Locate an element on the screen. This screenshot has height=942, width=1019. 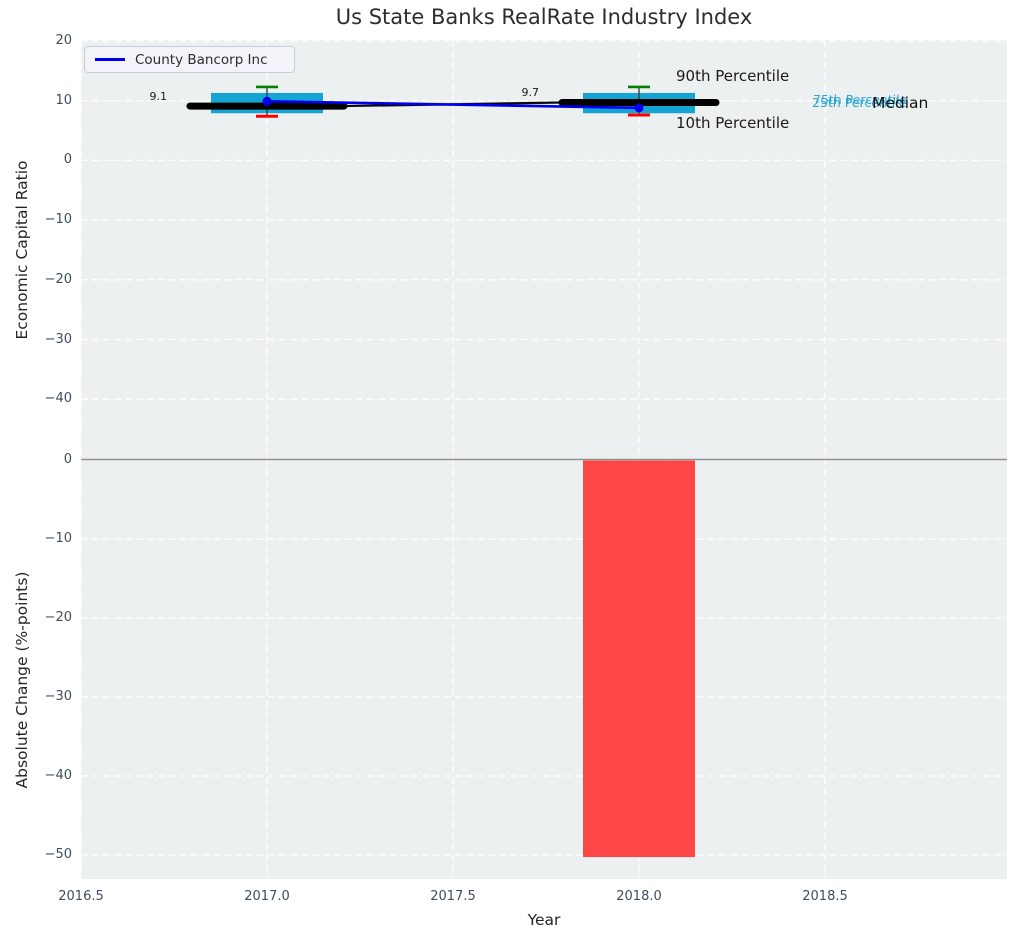
x-tick-label: 2018.0 is located at coordinates (639, 896).